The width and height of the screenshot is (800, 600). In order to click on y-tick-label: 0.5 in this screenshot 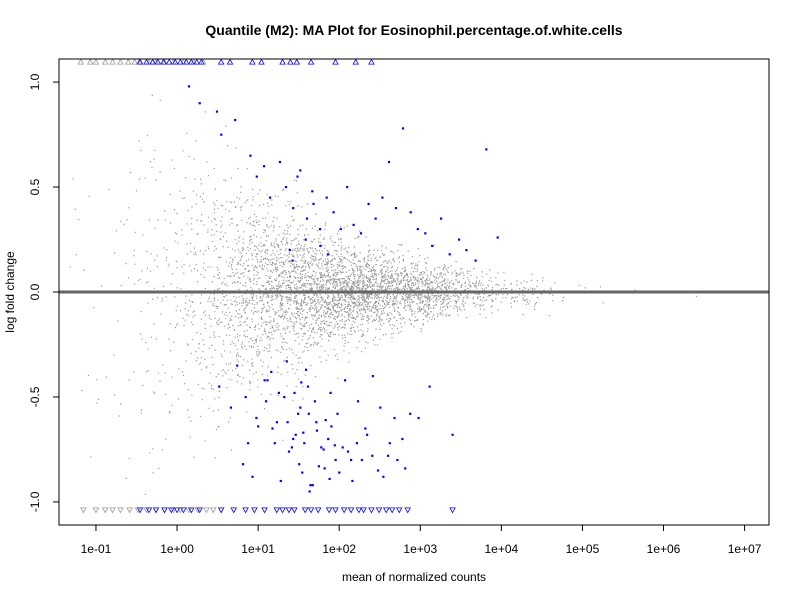, I will do `click(35, 186)`.